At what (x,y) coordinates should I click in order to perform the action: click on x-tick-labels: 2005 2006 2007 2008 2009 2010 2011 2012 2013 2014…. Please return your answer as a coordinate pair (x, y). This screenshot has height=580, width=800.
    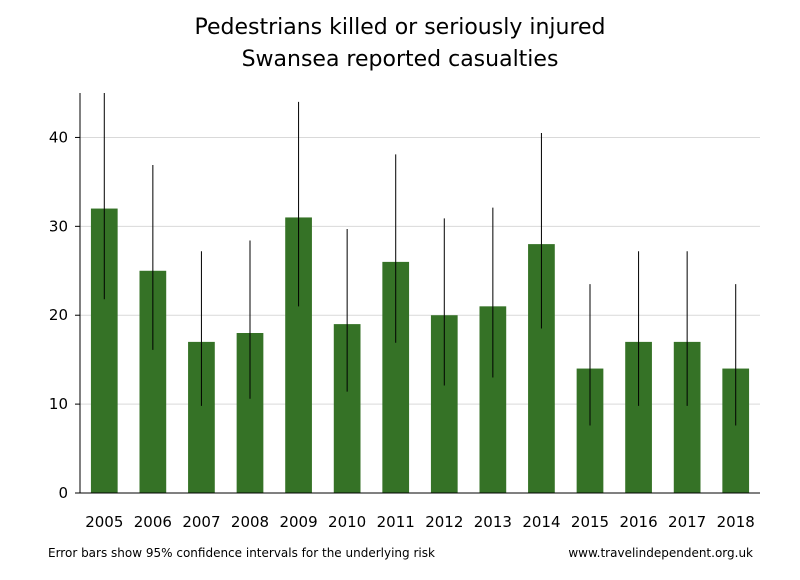
    Looking at the image, I should click on (420, 522).